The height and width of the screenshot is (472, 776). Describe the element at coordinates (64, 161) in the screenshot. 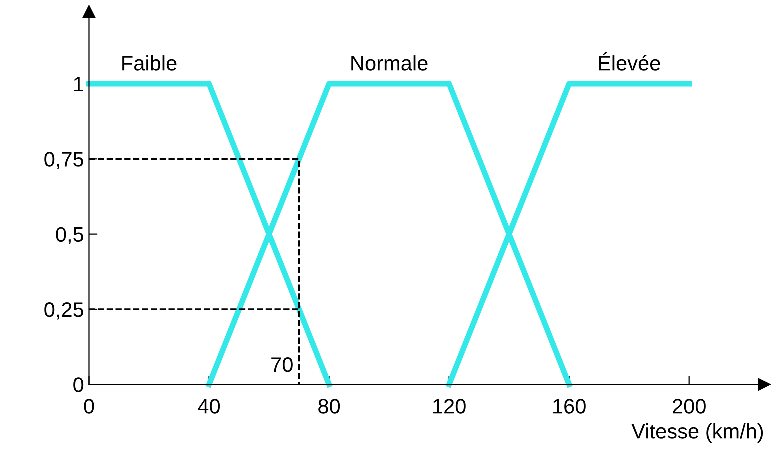

I see `y-tick-label: 0,75` at that location.